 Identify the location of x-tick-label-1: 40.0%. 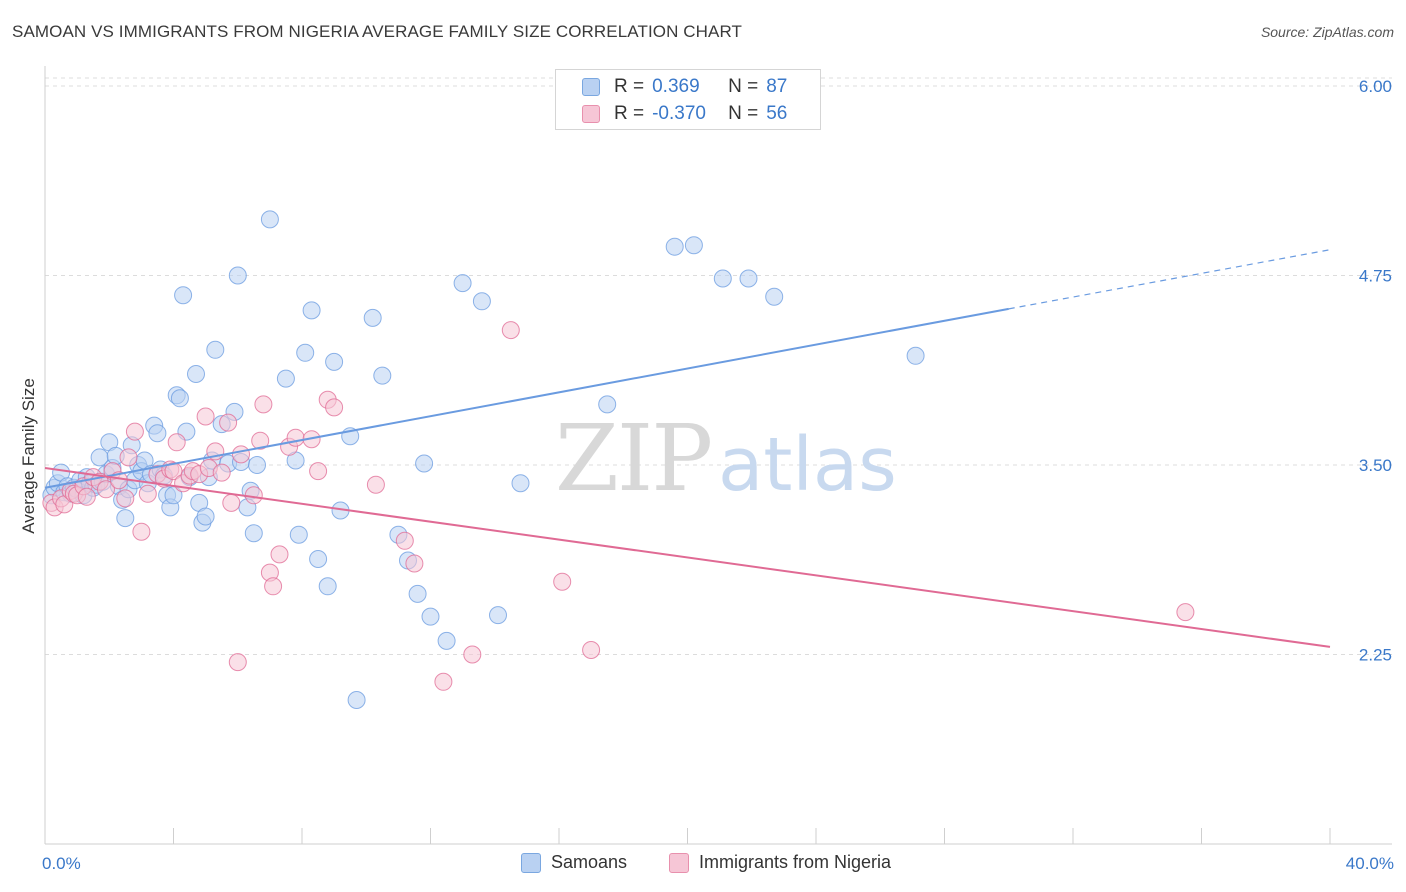
(1370, 863).